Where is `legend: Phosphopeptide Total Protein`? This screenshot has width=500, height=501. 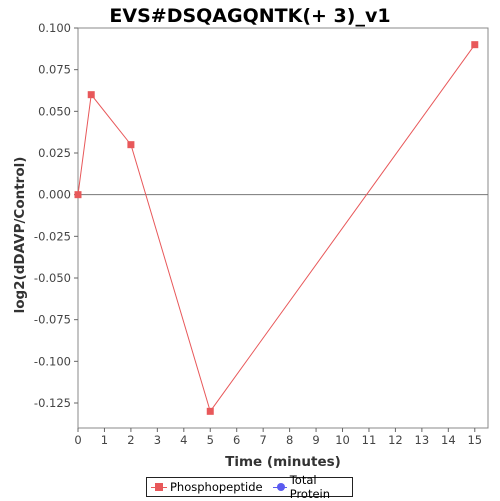
legend: Phosphopeptide Total Protein is located at coordinates (249, 487).